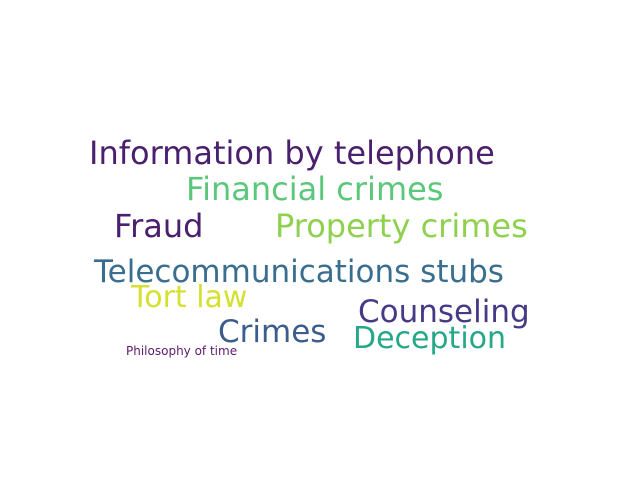 This screenshot has height=480, width=640. I want to click on word-crimes: Crimes, so click(272, 332).